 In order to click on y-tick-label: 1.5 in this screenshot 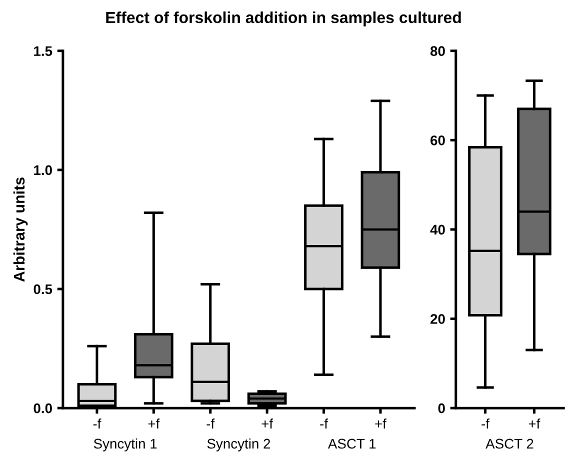, I will do `click(43, 51)`.